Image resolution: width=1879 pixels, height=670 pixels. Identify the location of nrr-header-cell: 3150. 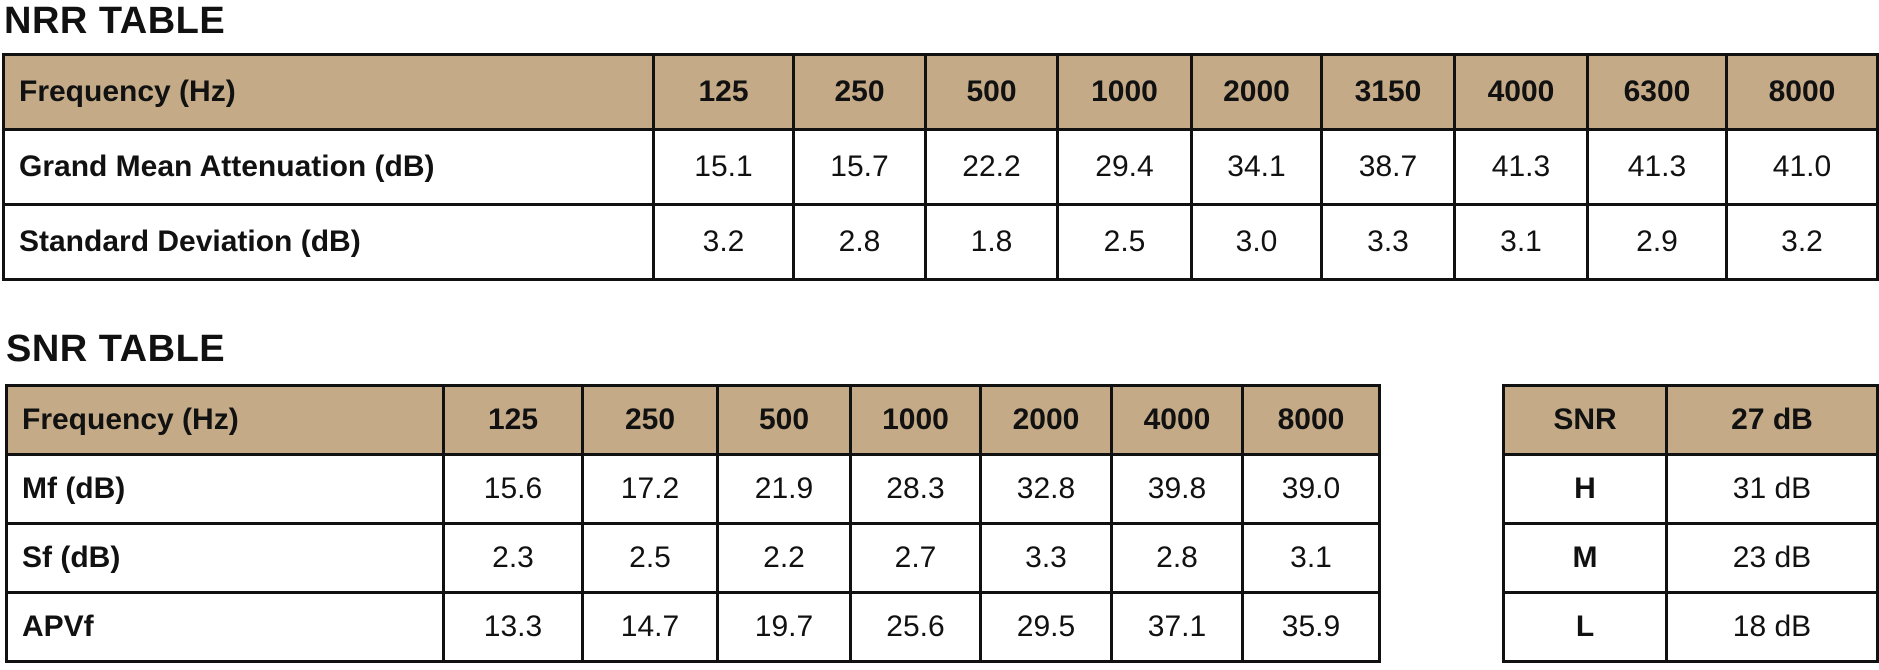
(1388, 92).